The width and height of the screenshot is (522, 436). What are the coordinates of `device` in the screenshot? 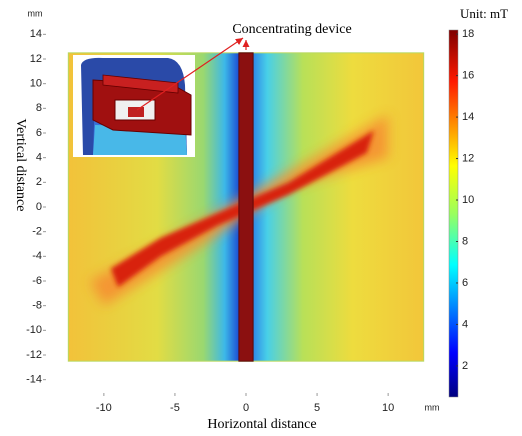 It's located at (246, 207).